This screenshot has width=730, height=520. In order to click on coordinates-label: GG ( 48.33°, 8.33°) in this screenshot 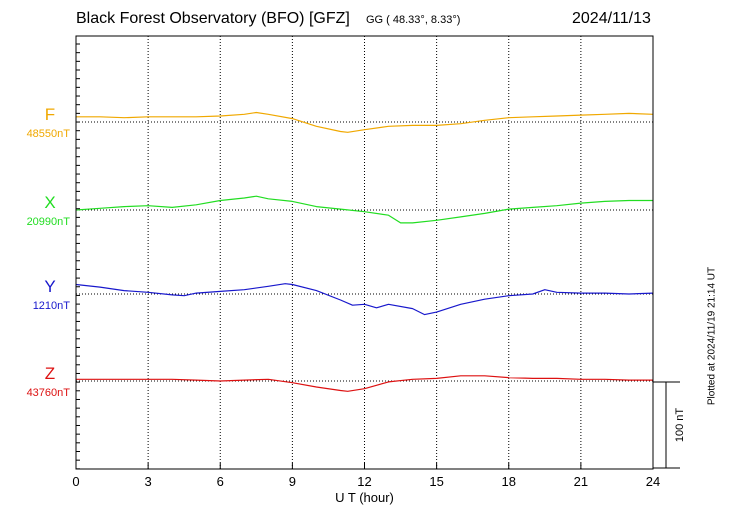, I will do `click(413, 20)`.